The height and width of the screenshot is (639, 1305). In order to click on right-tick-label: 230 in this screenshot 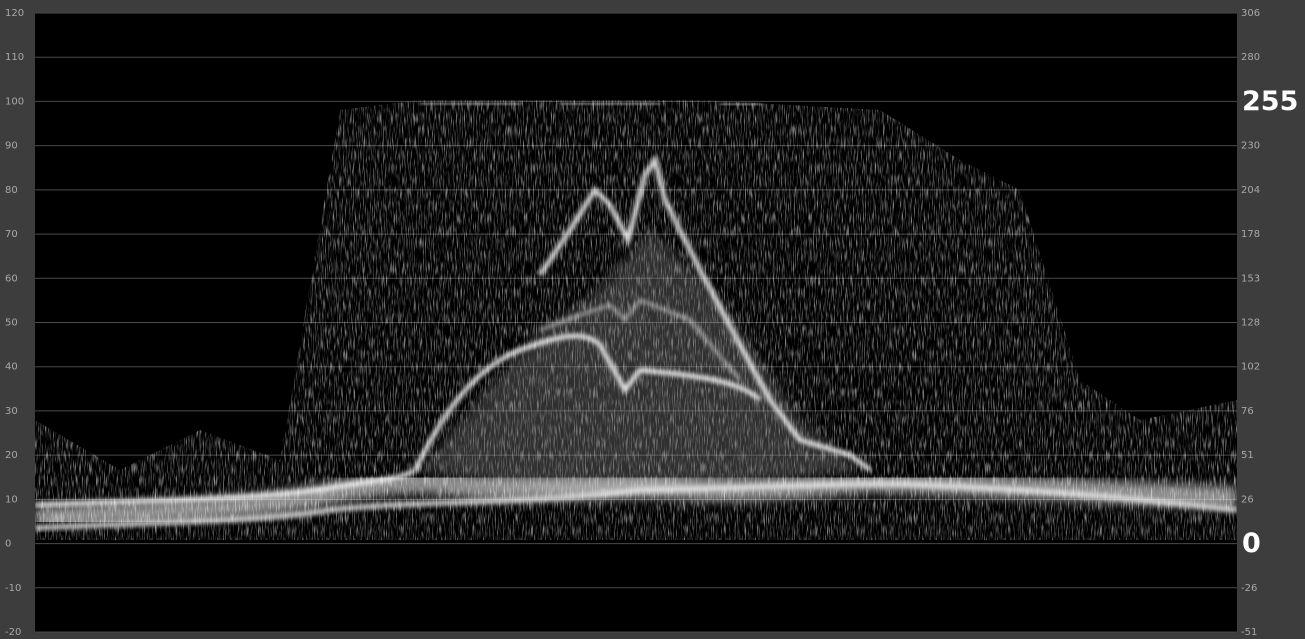, I will do `click(1250, 146)`.